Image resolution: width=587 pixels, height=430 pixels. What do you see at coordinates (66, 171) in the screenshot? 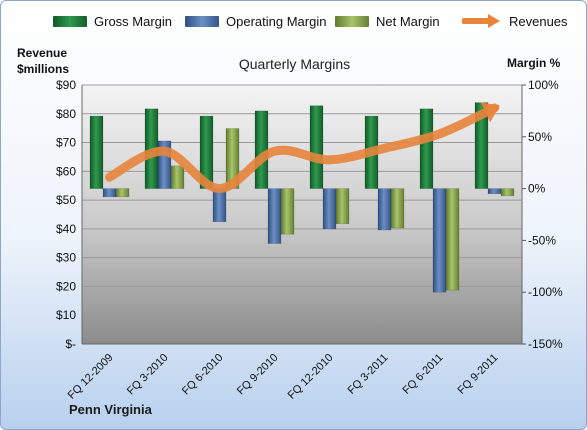
I see `y-left-tick: $60` at bounding box center [66, 171].